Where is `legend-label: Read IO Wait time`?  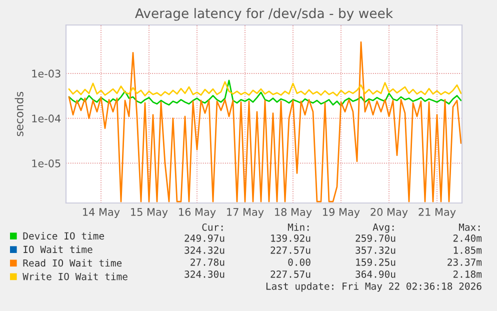 legend-label: Read IO Wait time is located at coordinates (72, 263).